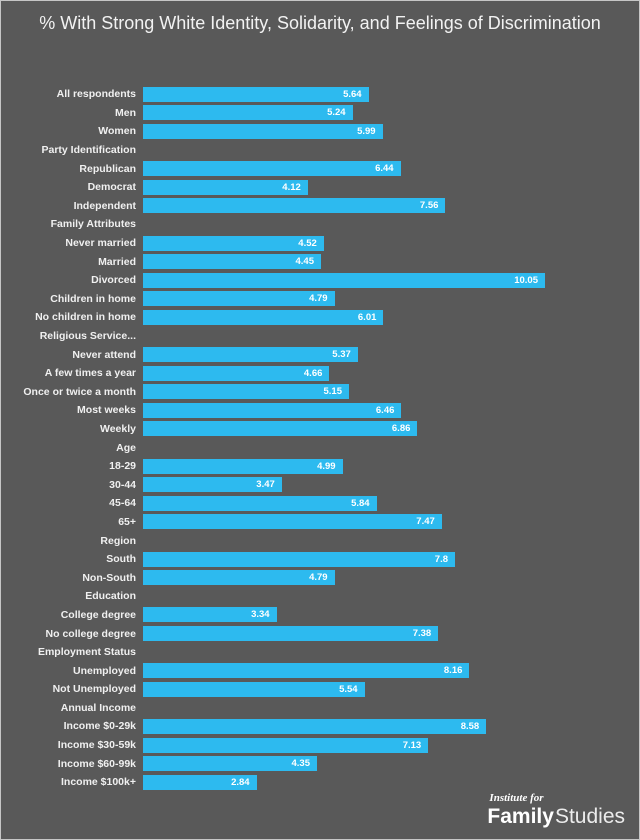 The width and height of the screenshot is (640, 840). Describe the element at coordinates (96, 763) in the screenshot. I see `bar-label: Income $60-99k` at that location.